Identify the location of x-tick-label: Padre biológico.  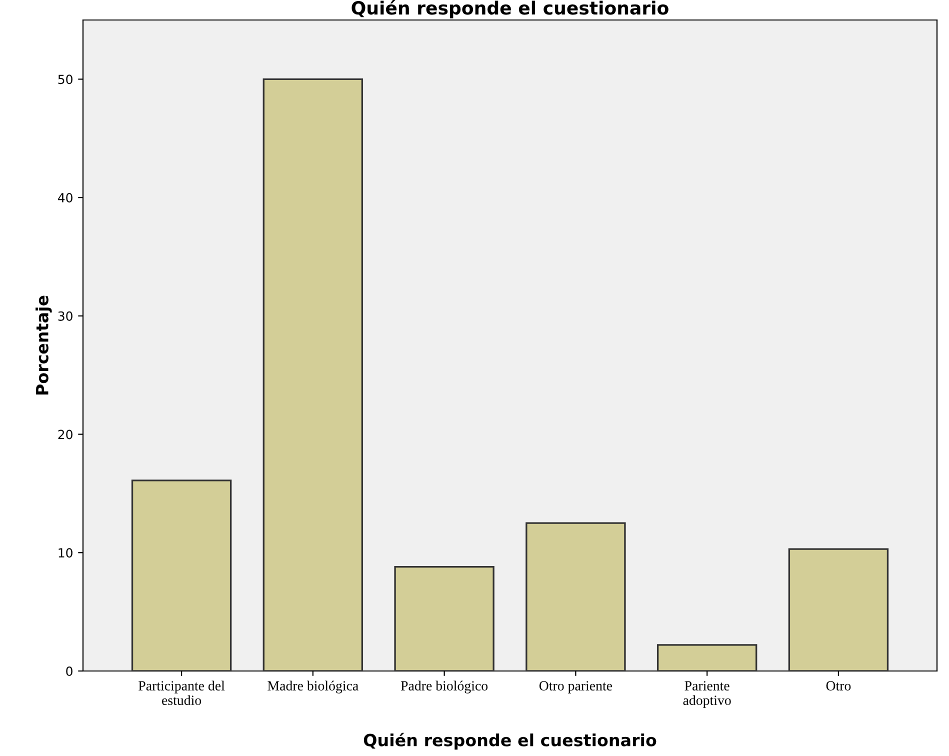
(444, 687).